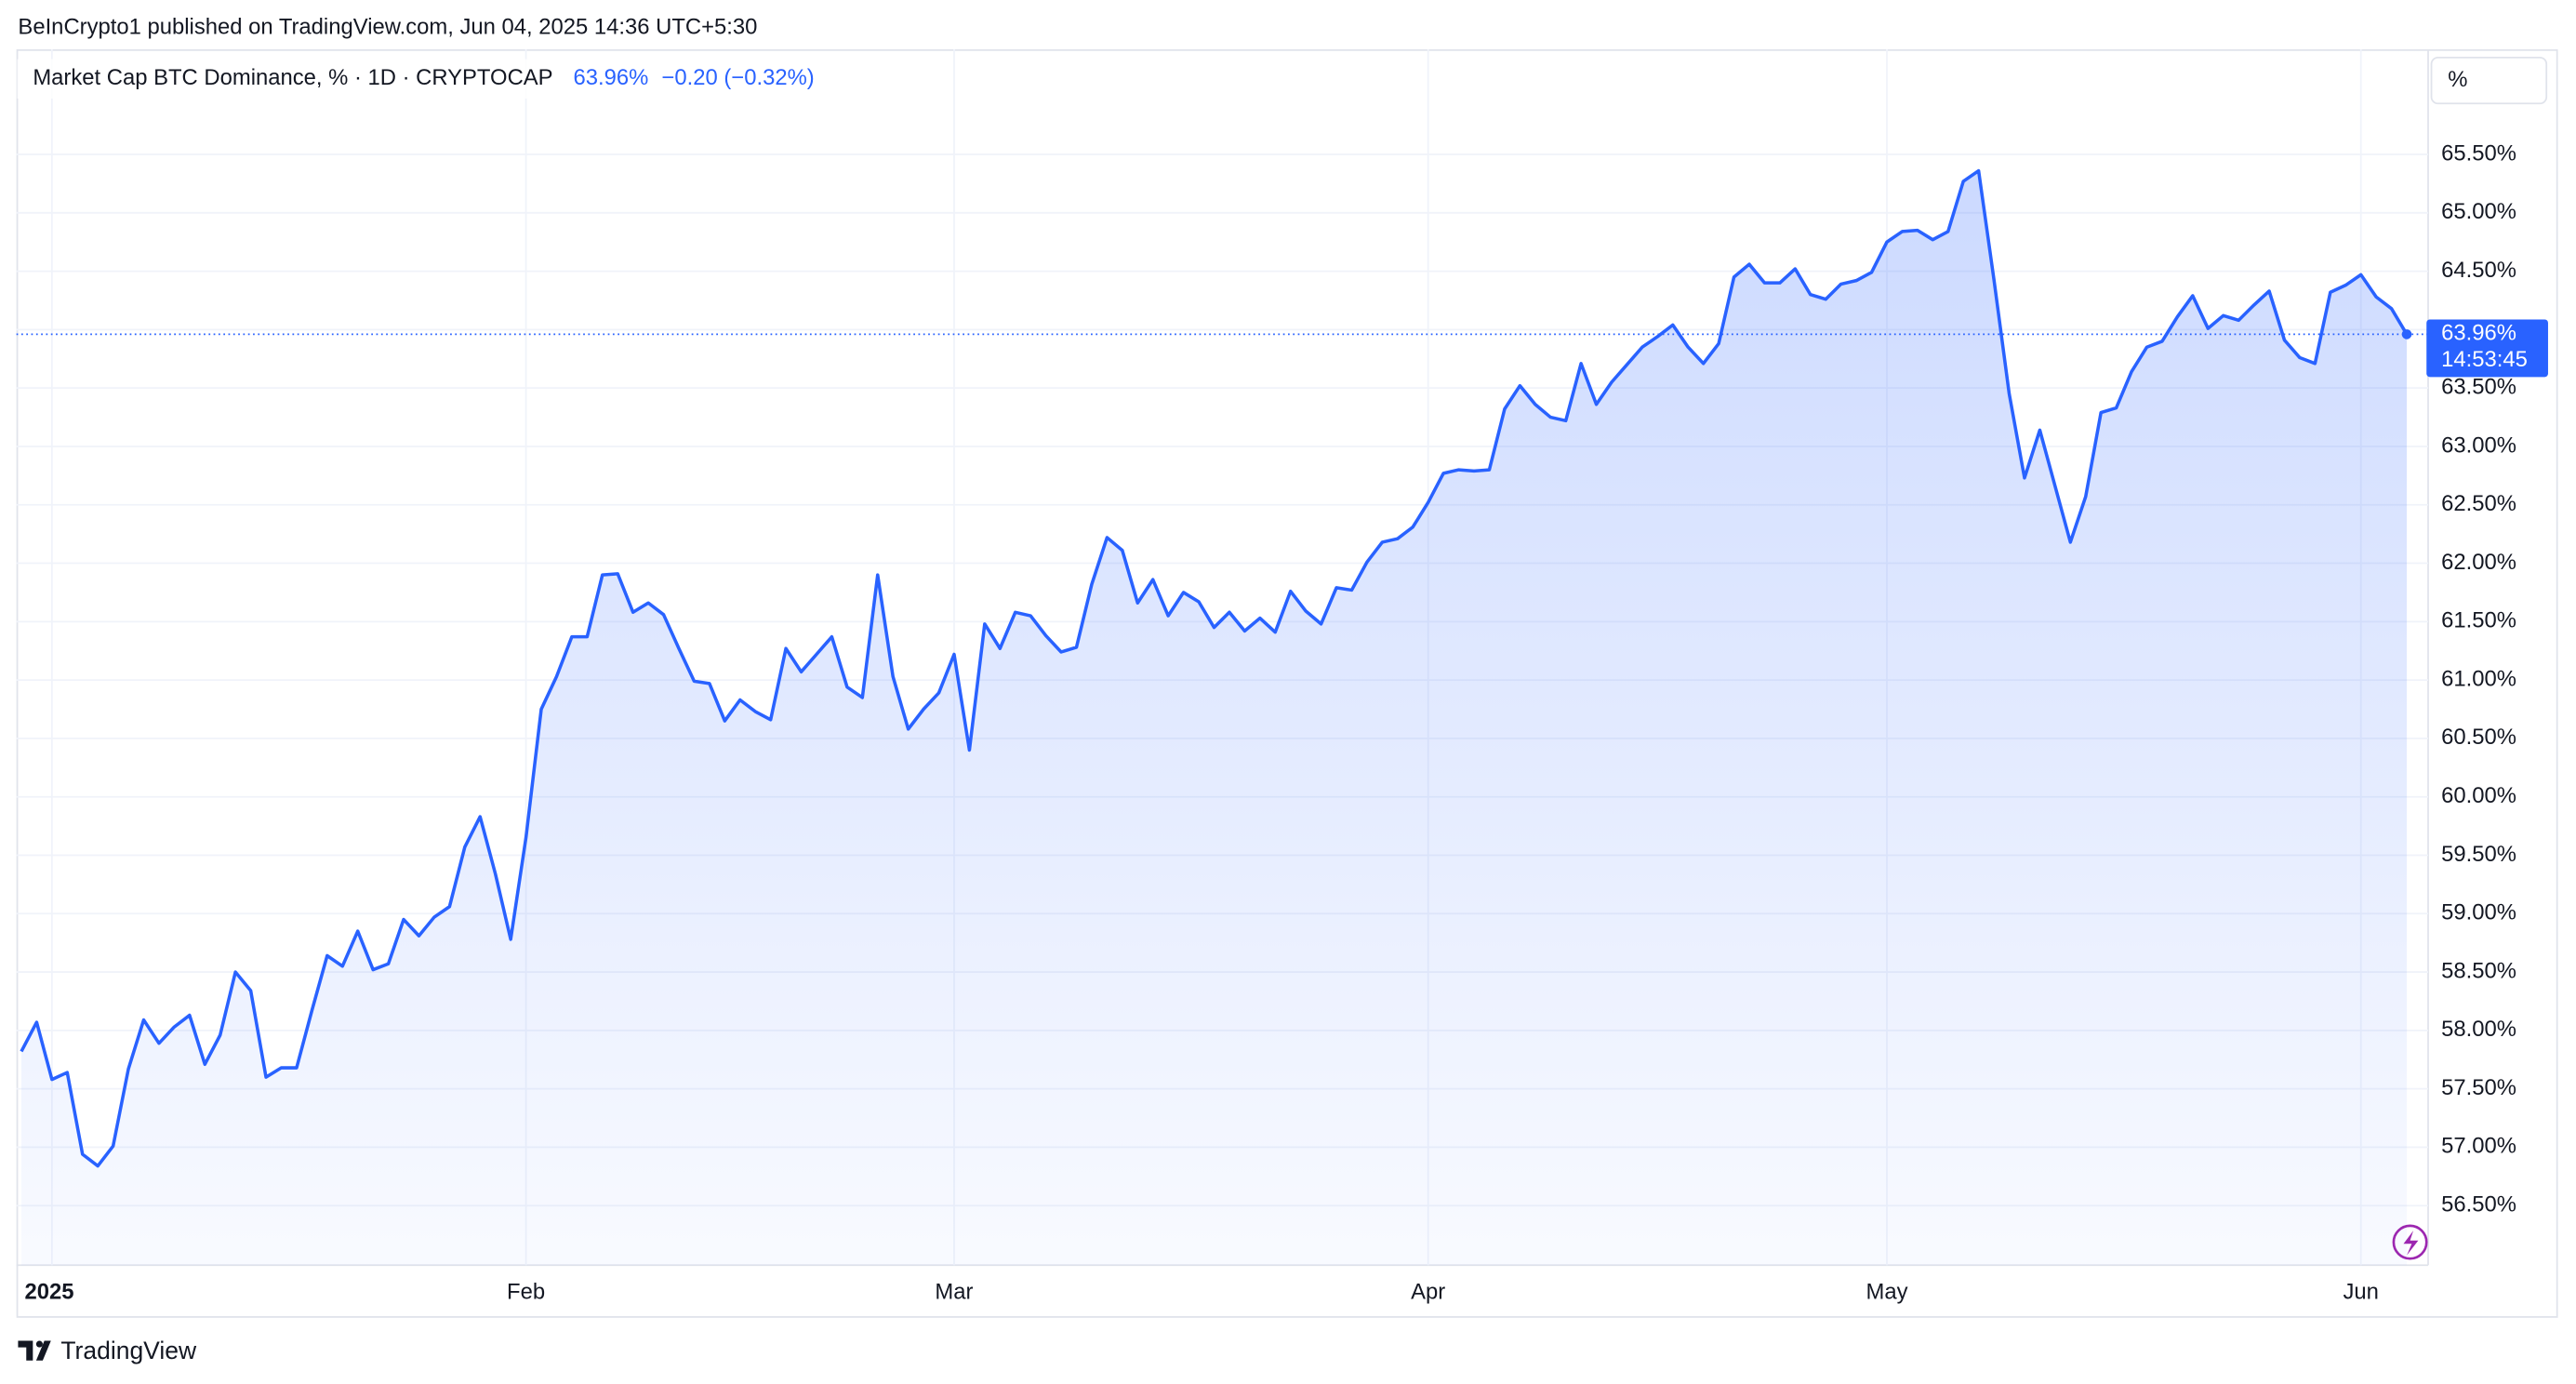 This screenshot has width=2576, height=1384. What do you see at coordinates (611, 77) in the screenshot?
I see `legend-price: 63.96%` at bounding box center [611, 77].